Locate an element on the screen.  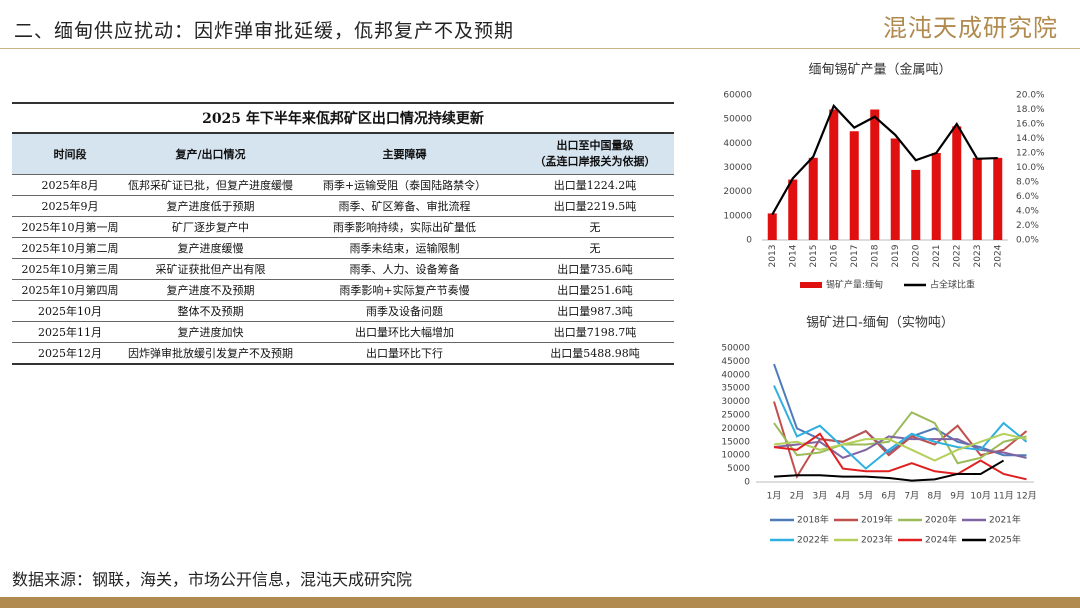
table-row: 2025年9月 复产进度低于预期 雨季、矿区筹备、审批流程 出口量2219.5吨 is located at coordinates (343, 206).